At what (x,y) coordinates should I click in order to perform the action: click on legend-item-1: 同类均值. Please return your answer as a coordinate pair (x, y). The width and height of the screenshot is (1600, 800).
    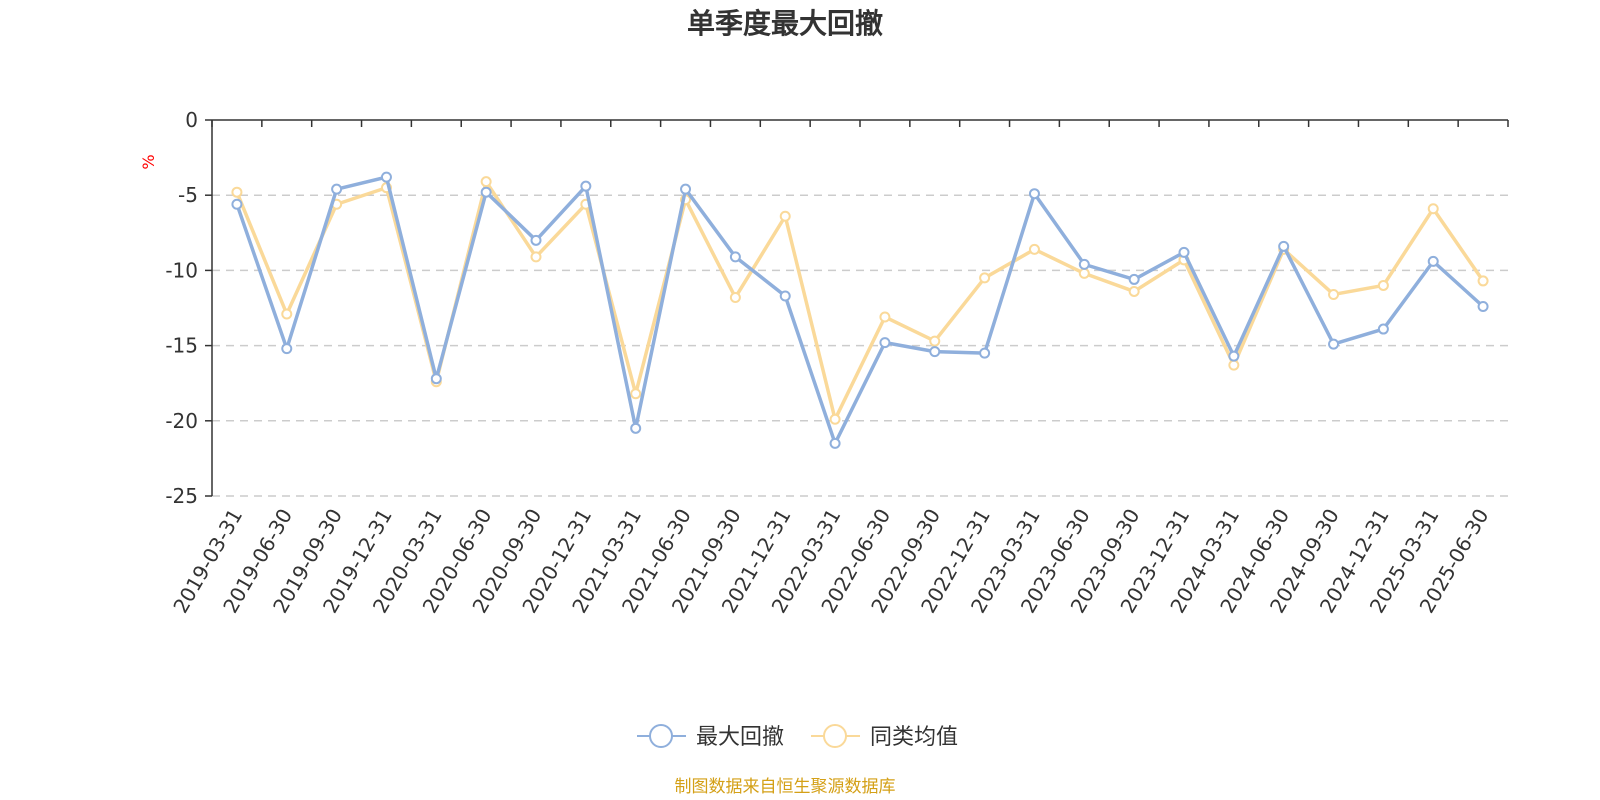
    Looking at the image, I should click on (884, 737).